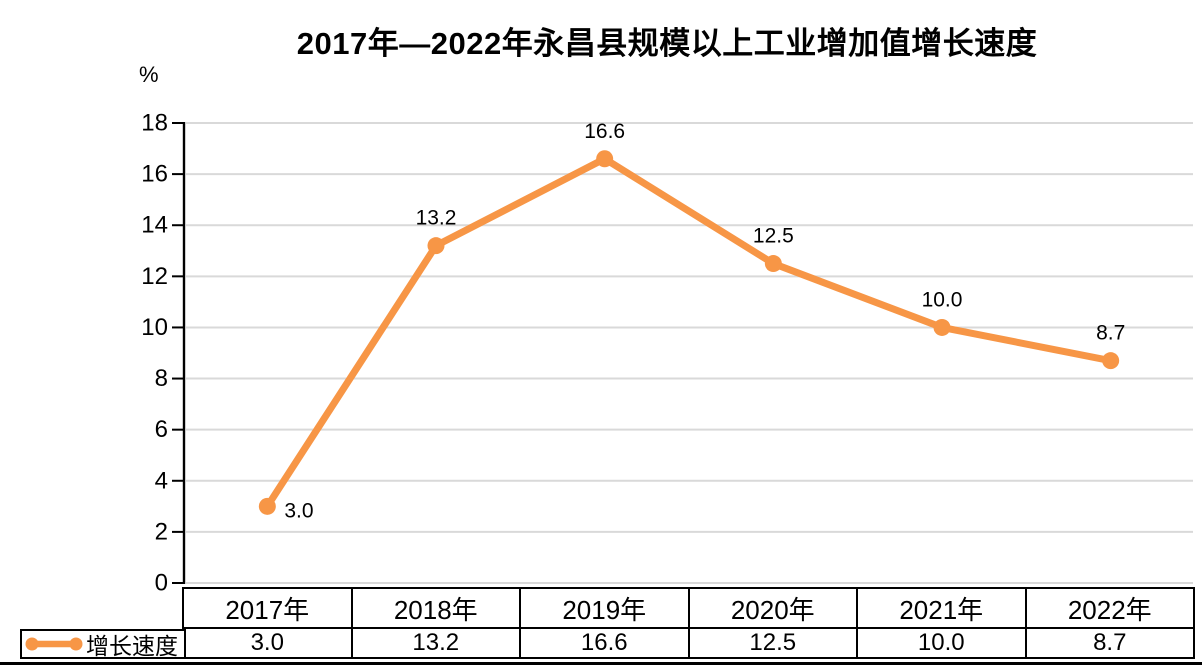 This screenshot has height=670, width=1202. I want to click on y-axis-tick-label: 4, so click(161, 480).